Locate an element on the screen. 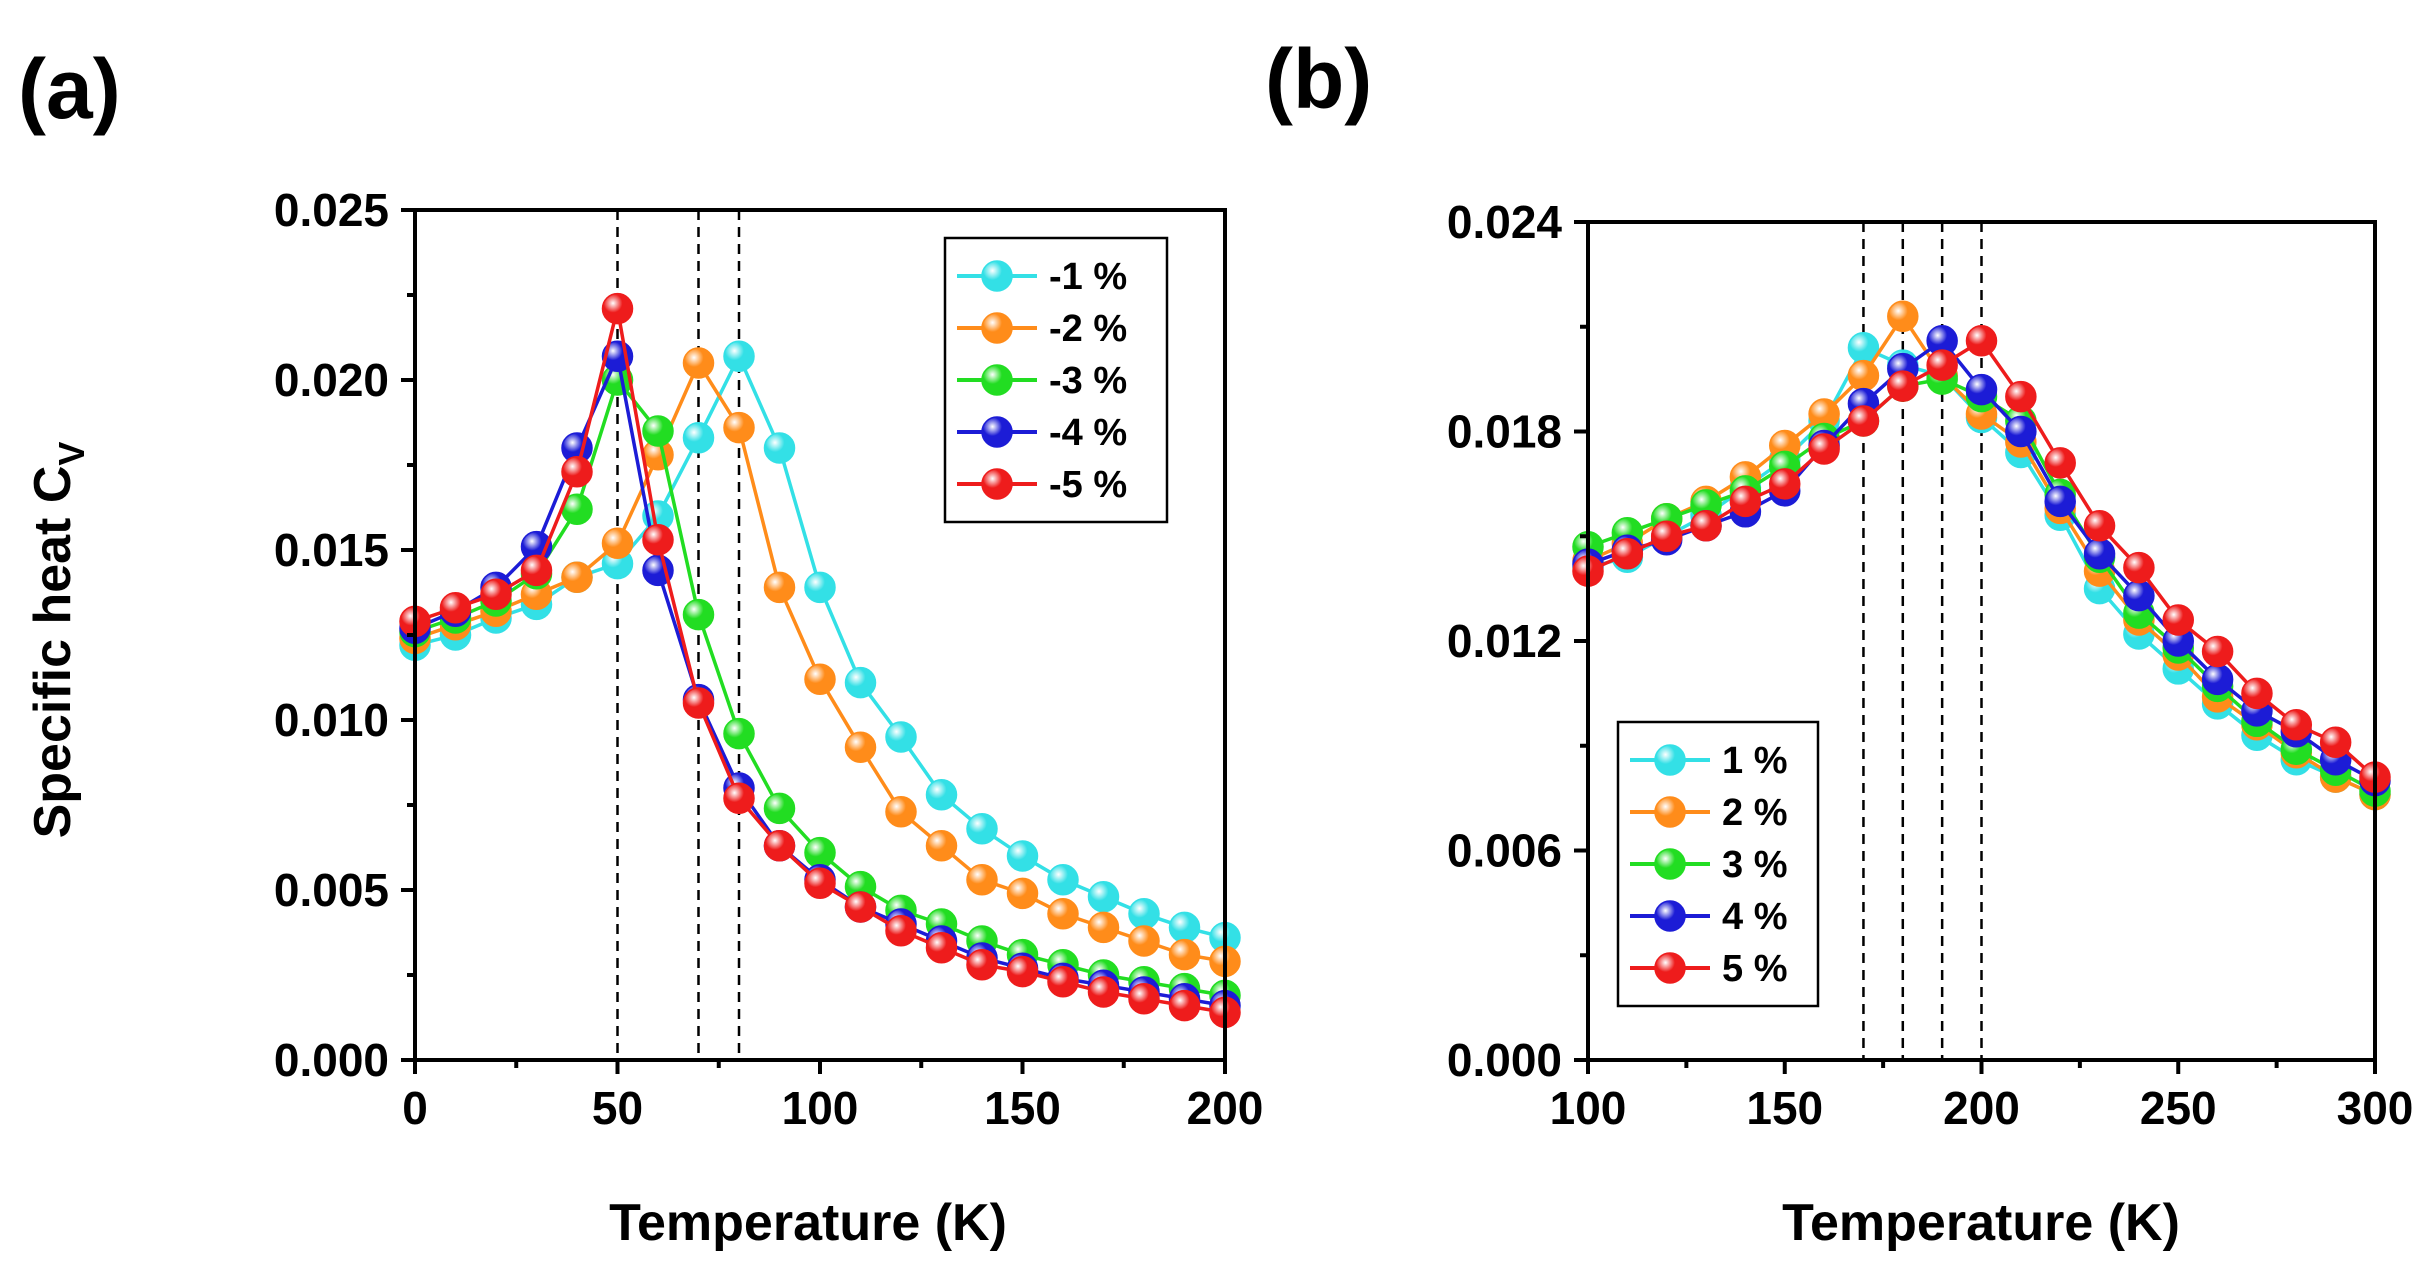 The width and height of the screenshot is (2431, 1270). panel-a-x-tick-label: 200 is located at coordinates (1225, 1108).